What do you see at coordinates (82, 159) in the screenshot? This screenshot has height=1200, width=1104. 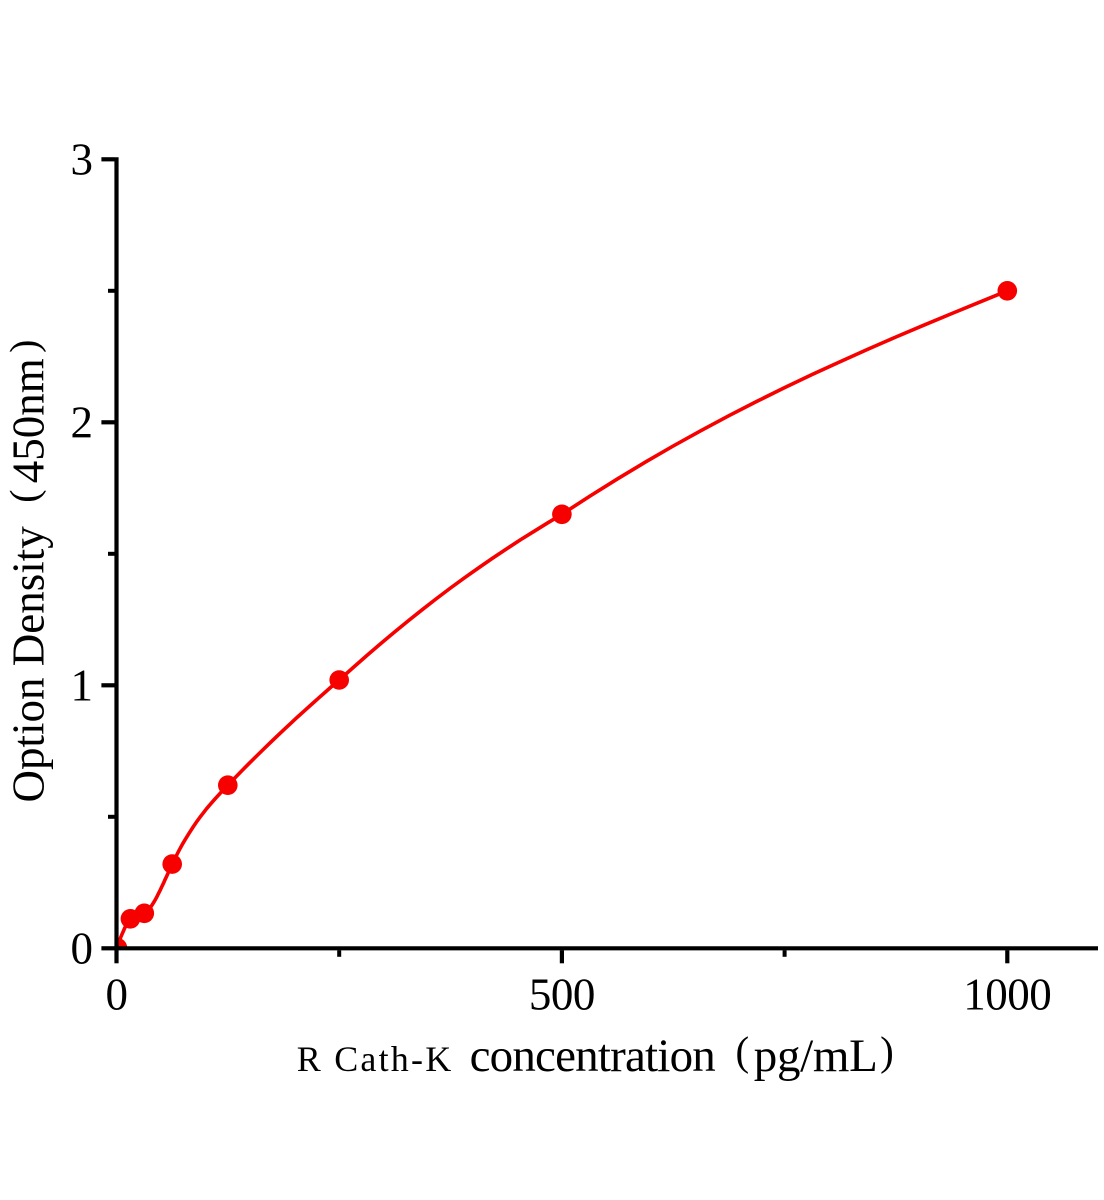 I see `svg-text: 3` at bounding box center [82, 159].